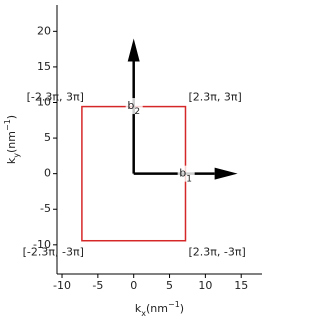 This screenshot has height=323, width=320. I want to click on corner-label: [2.3π, 3π], so click(214, 97).